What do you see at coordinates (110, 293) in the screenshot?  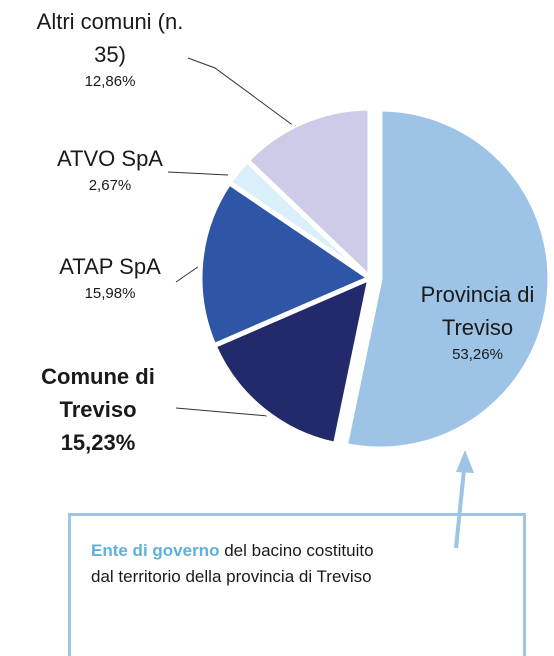 I see `value-label: 15,98%` at bounding box center [110, 293].